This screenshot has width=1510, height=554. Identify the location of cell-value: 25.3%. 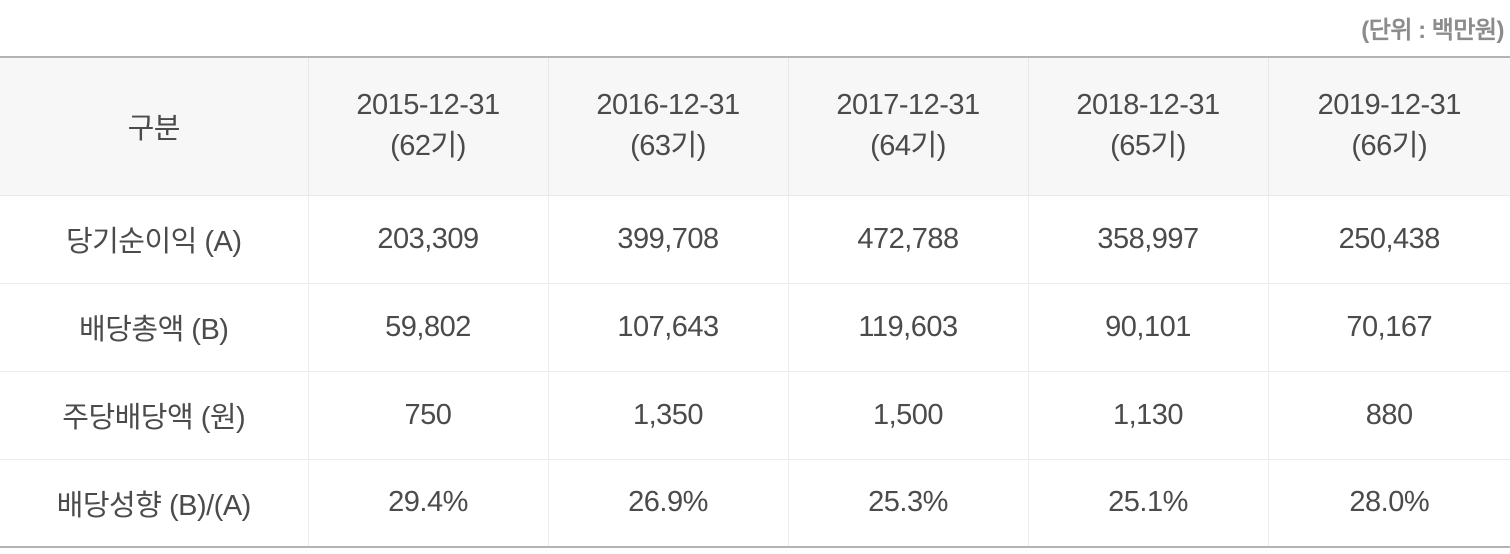
(908, 503).